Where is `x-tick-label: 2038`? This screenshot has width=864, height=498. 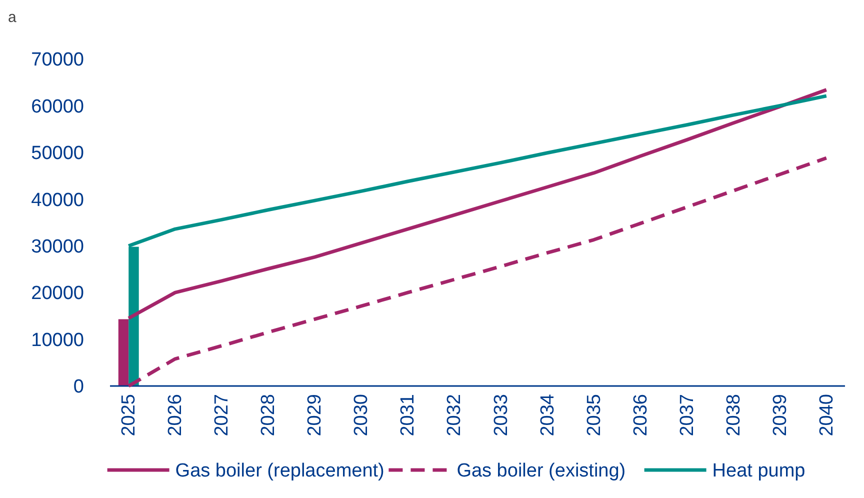 x-tick-label: 2038 is located at coordinates (733, 415).